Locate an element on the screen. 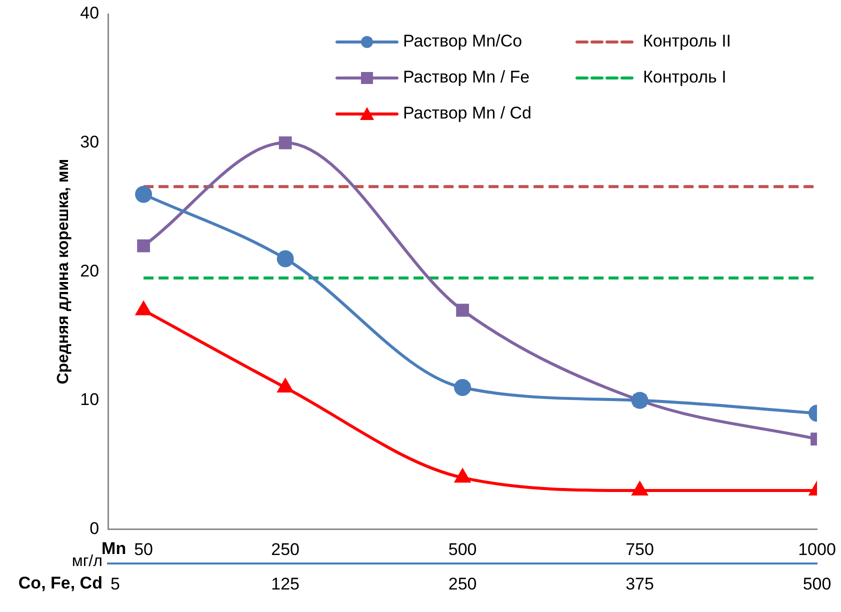  y-tick-label: 0 is located at coordinates (95, 528).